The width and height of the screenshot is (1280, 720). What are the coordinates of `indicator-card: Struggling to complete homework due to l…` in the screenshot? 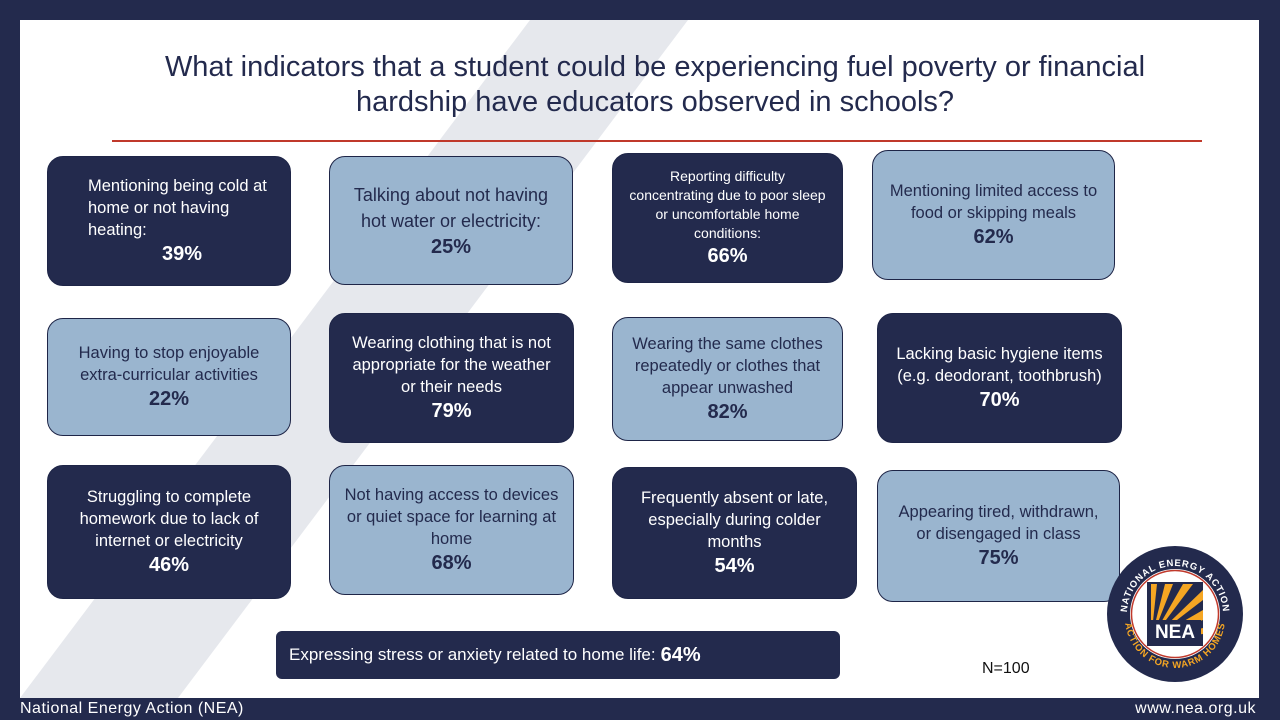 It's located at (169, 532).